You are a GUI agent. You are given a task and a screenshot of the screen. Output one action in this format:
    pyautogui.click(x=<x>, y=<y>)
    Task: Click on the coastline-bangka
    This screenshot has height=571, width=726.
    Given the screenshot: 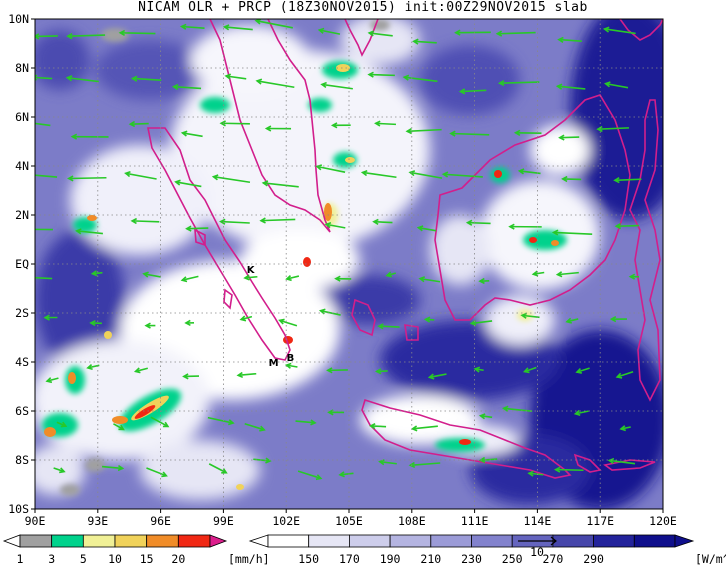 What is the action you would take?
    pyautogui.click(x=363, y=317)
    